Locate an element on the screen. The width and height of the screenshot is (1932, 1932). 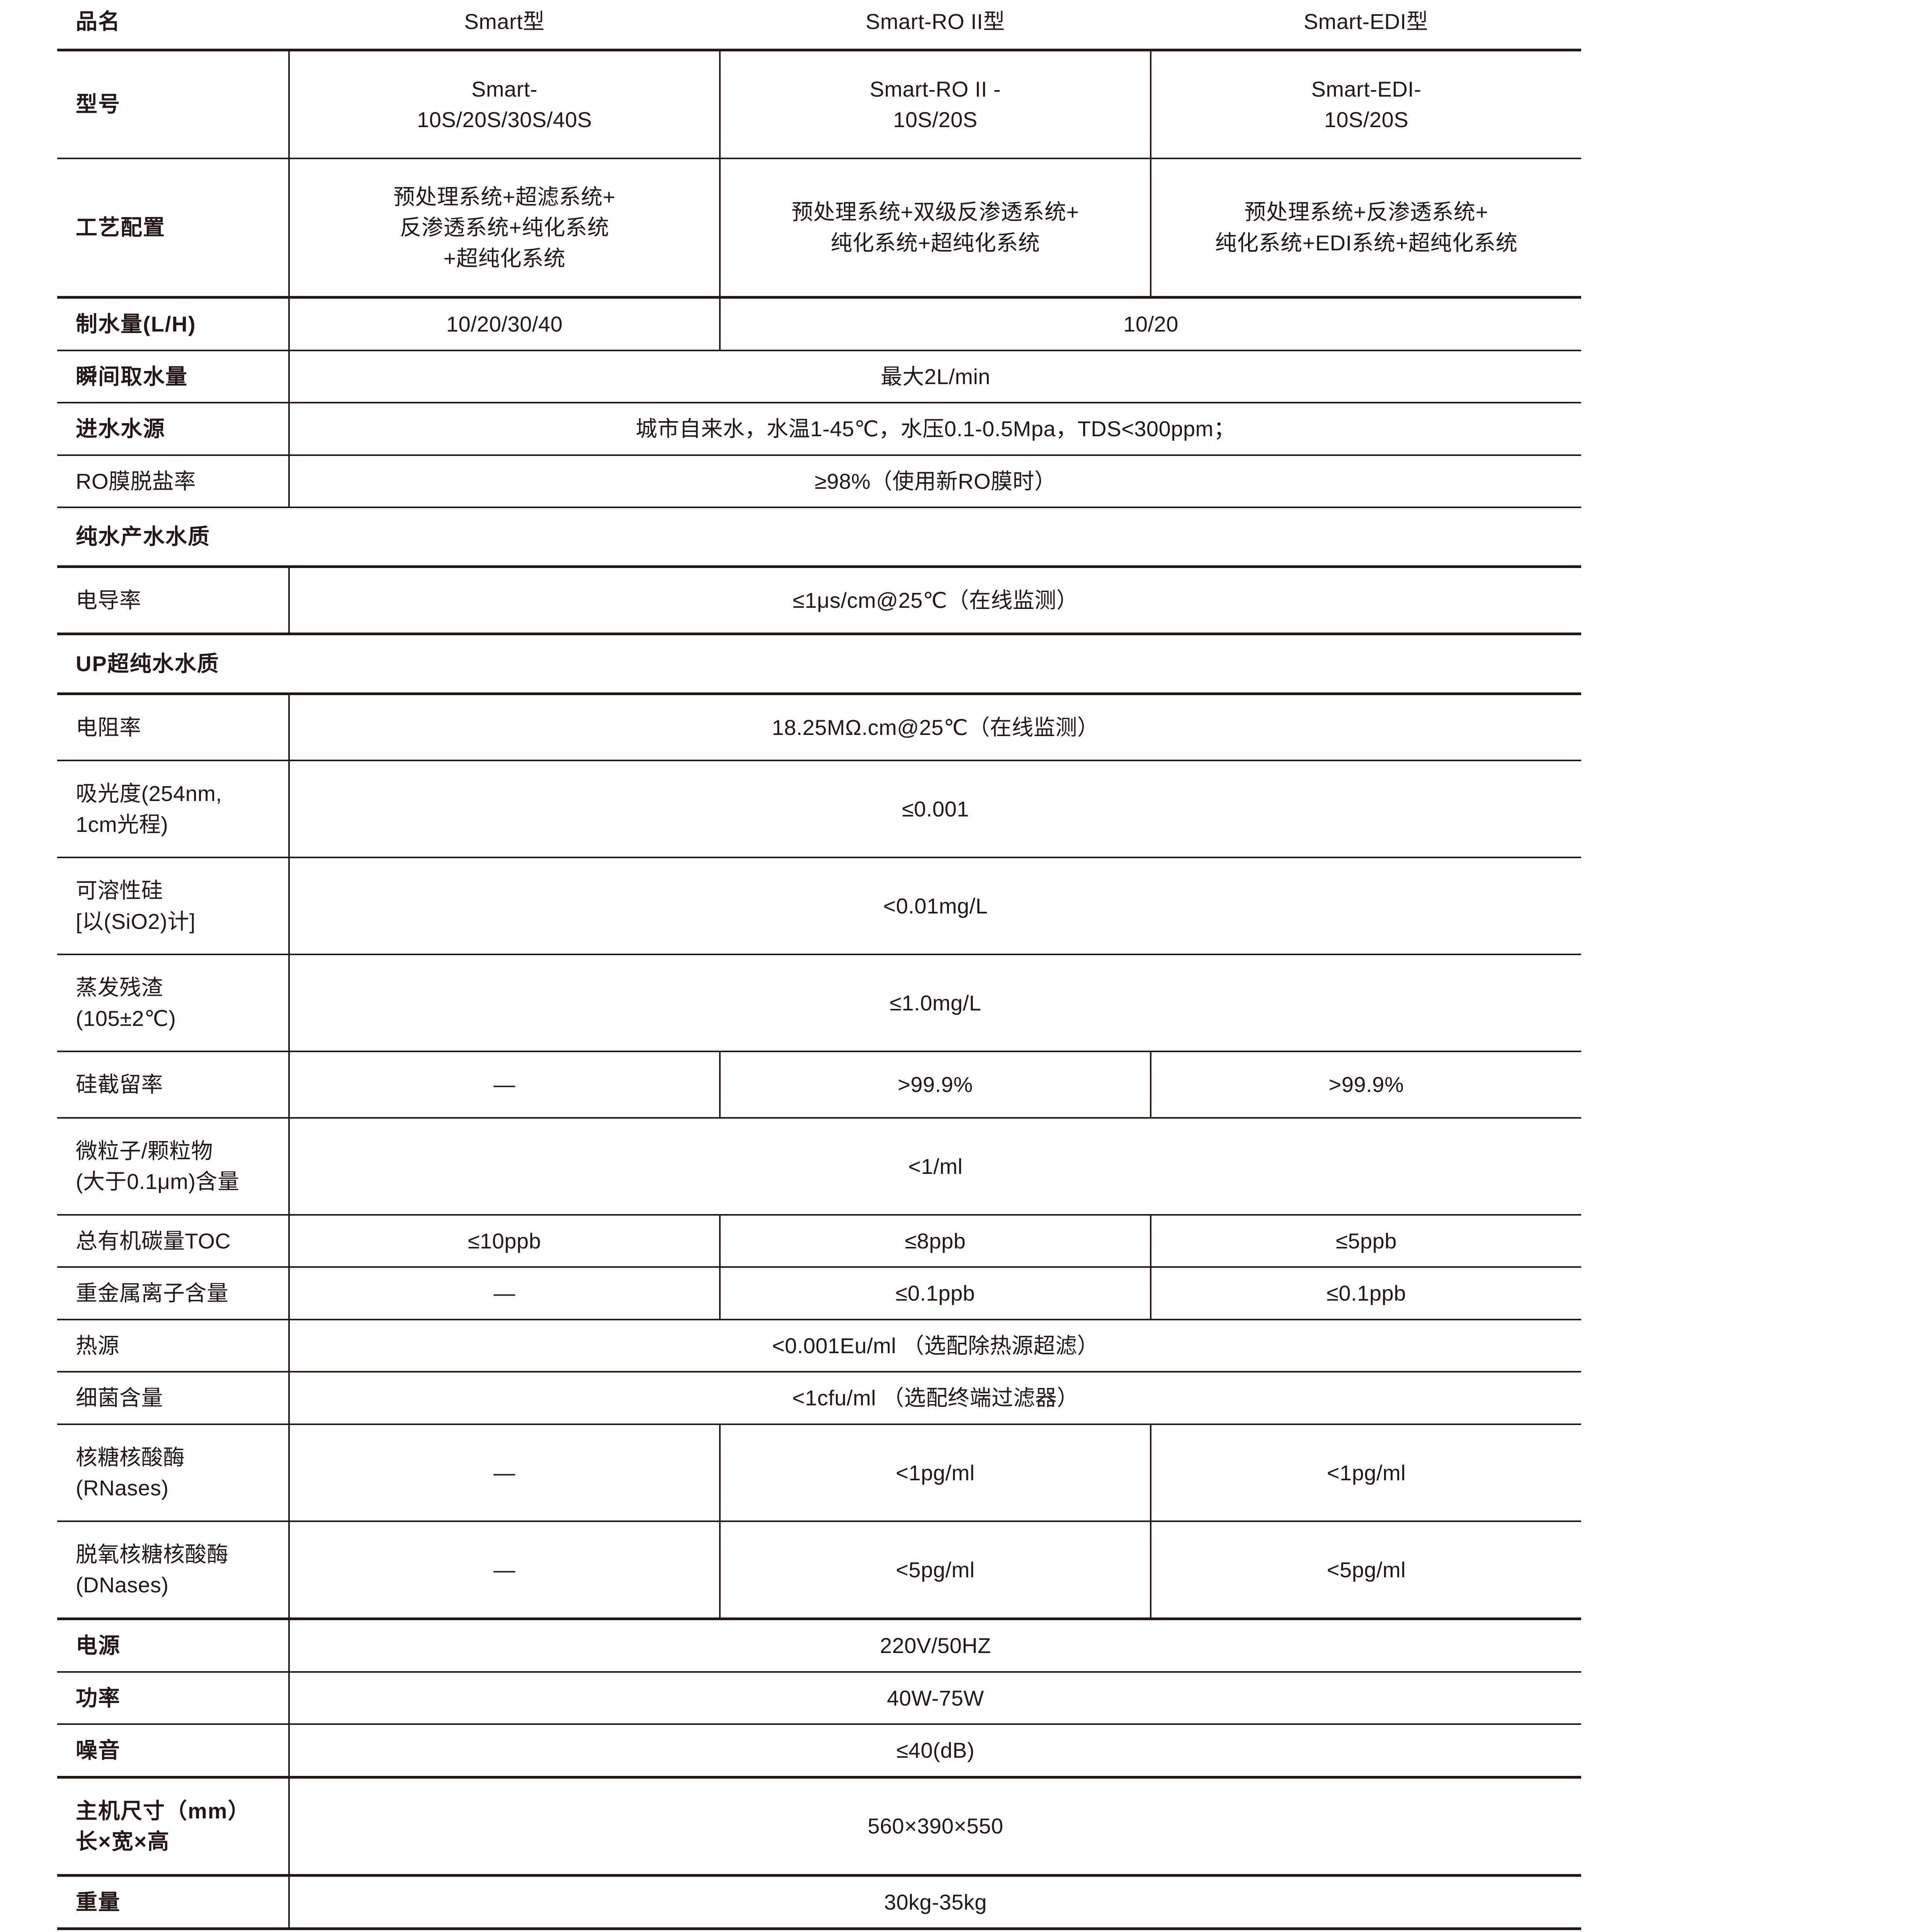
cell-heavy-metal-smart: — is located at coordinates (504, 1293).